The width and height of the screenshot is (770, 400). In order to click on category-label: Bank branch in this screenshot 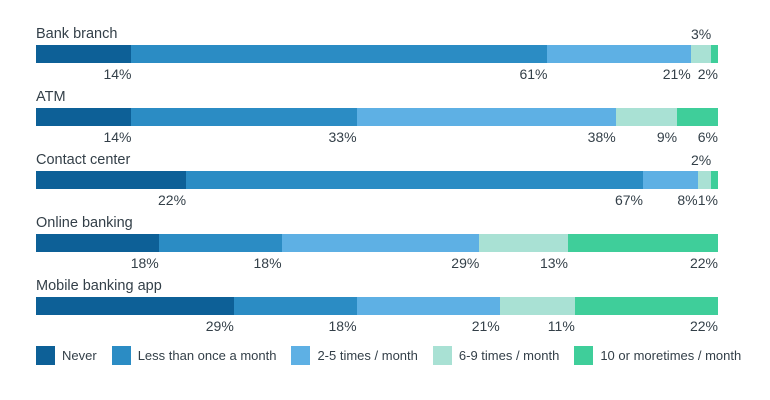, I will do `click(77, 34)`.